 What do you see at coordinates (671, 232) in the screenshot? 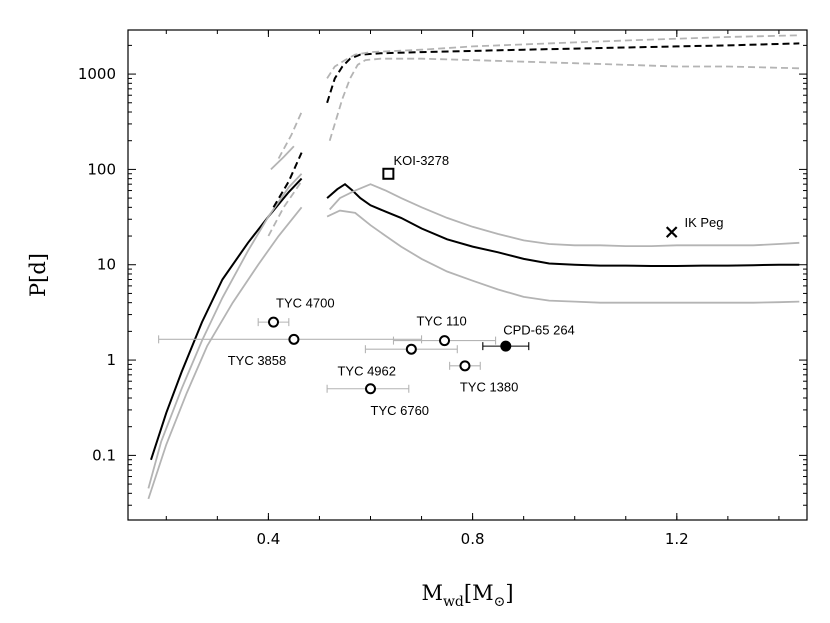
I see `point-ik-peg` at bounding box center [671, 232].